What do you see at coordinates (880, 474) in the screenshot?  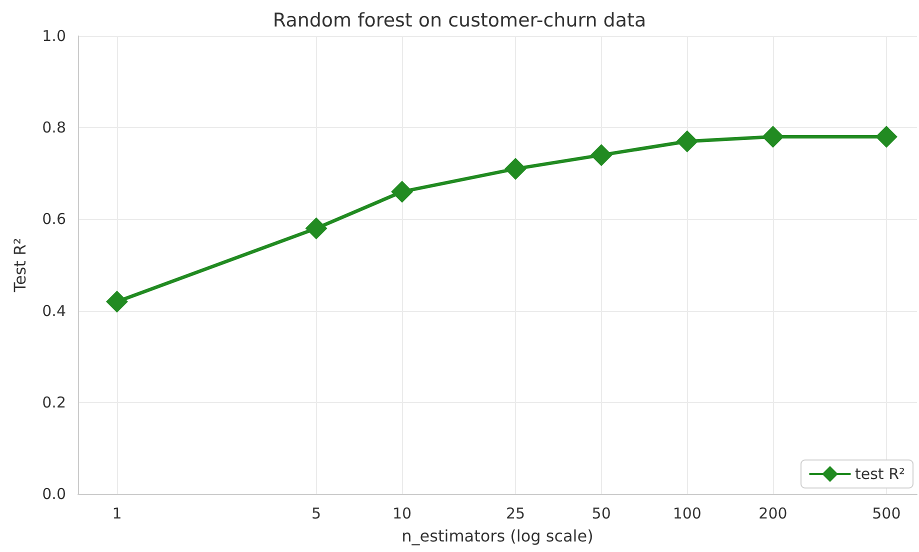 I see `legend-label: test R²` at bounding box center [880, 474].